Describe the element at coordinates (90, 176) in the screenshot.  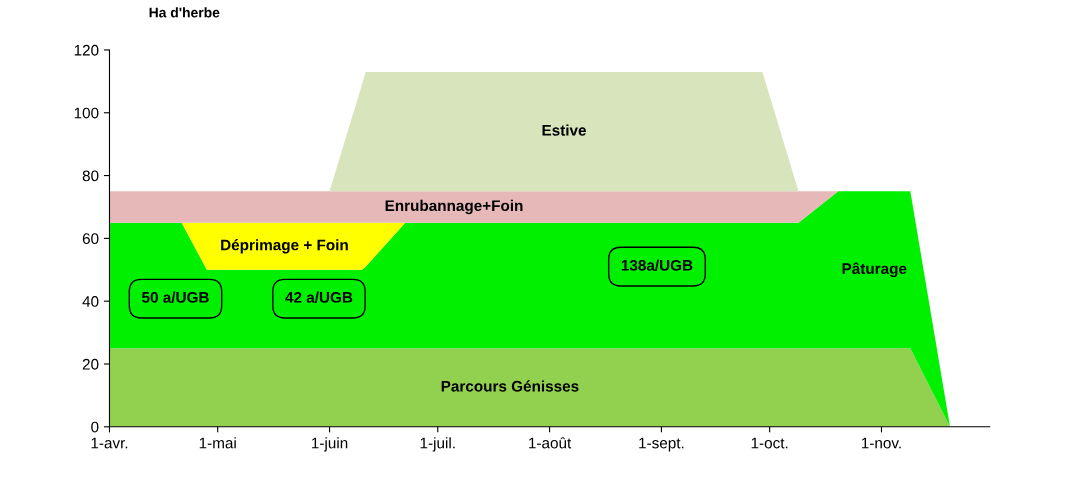
I see `y-tick-label: 80` at that location.